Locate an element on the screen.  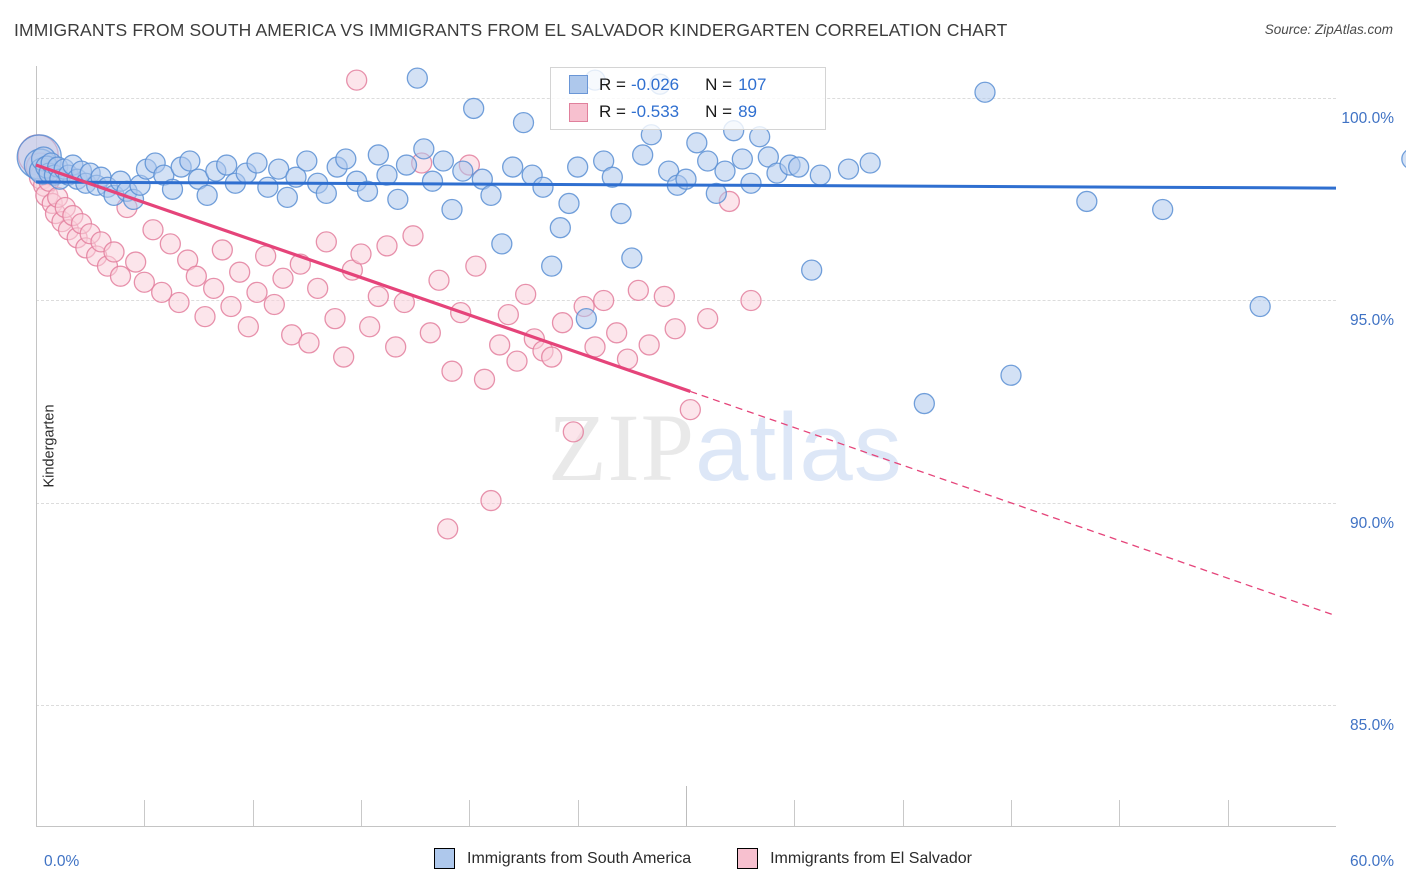
legend-color-swatch-south-america is located at coordinates (445, 858).